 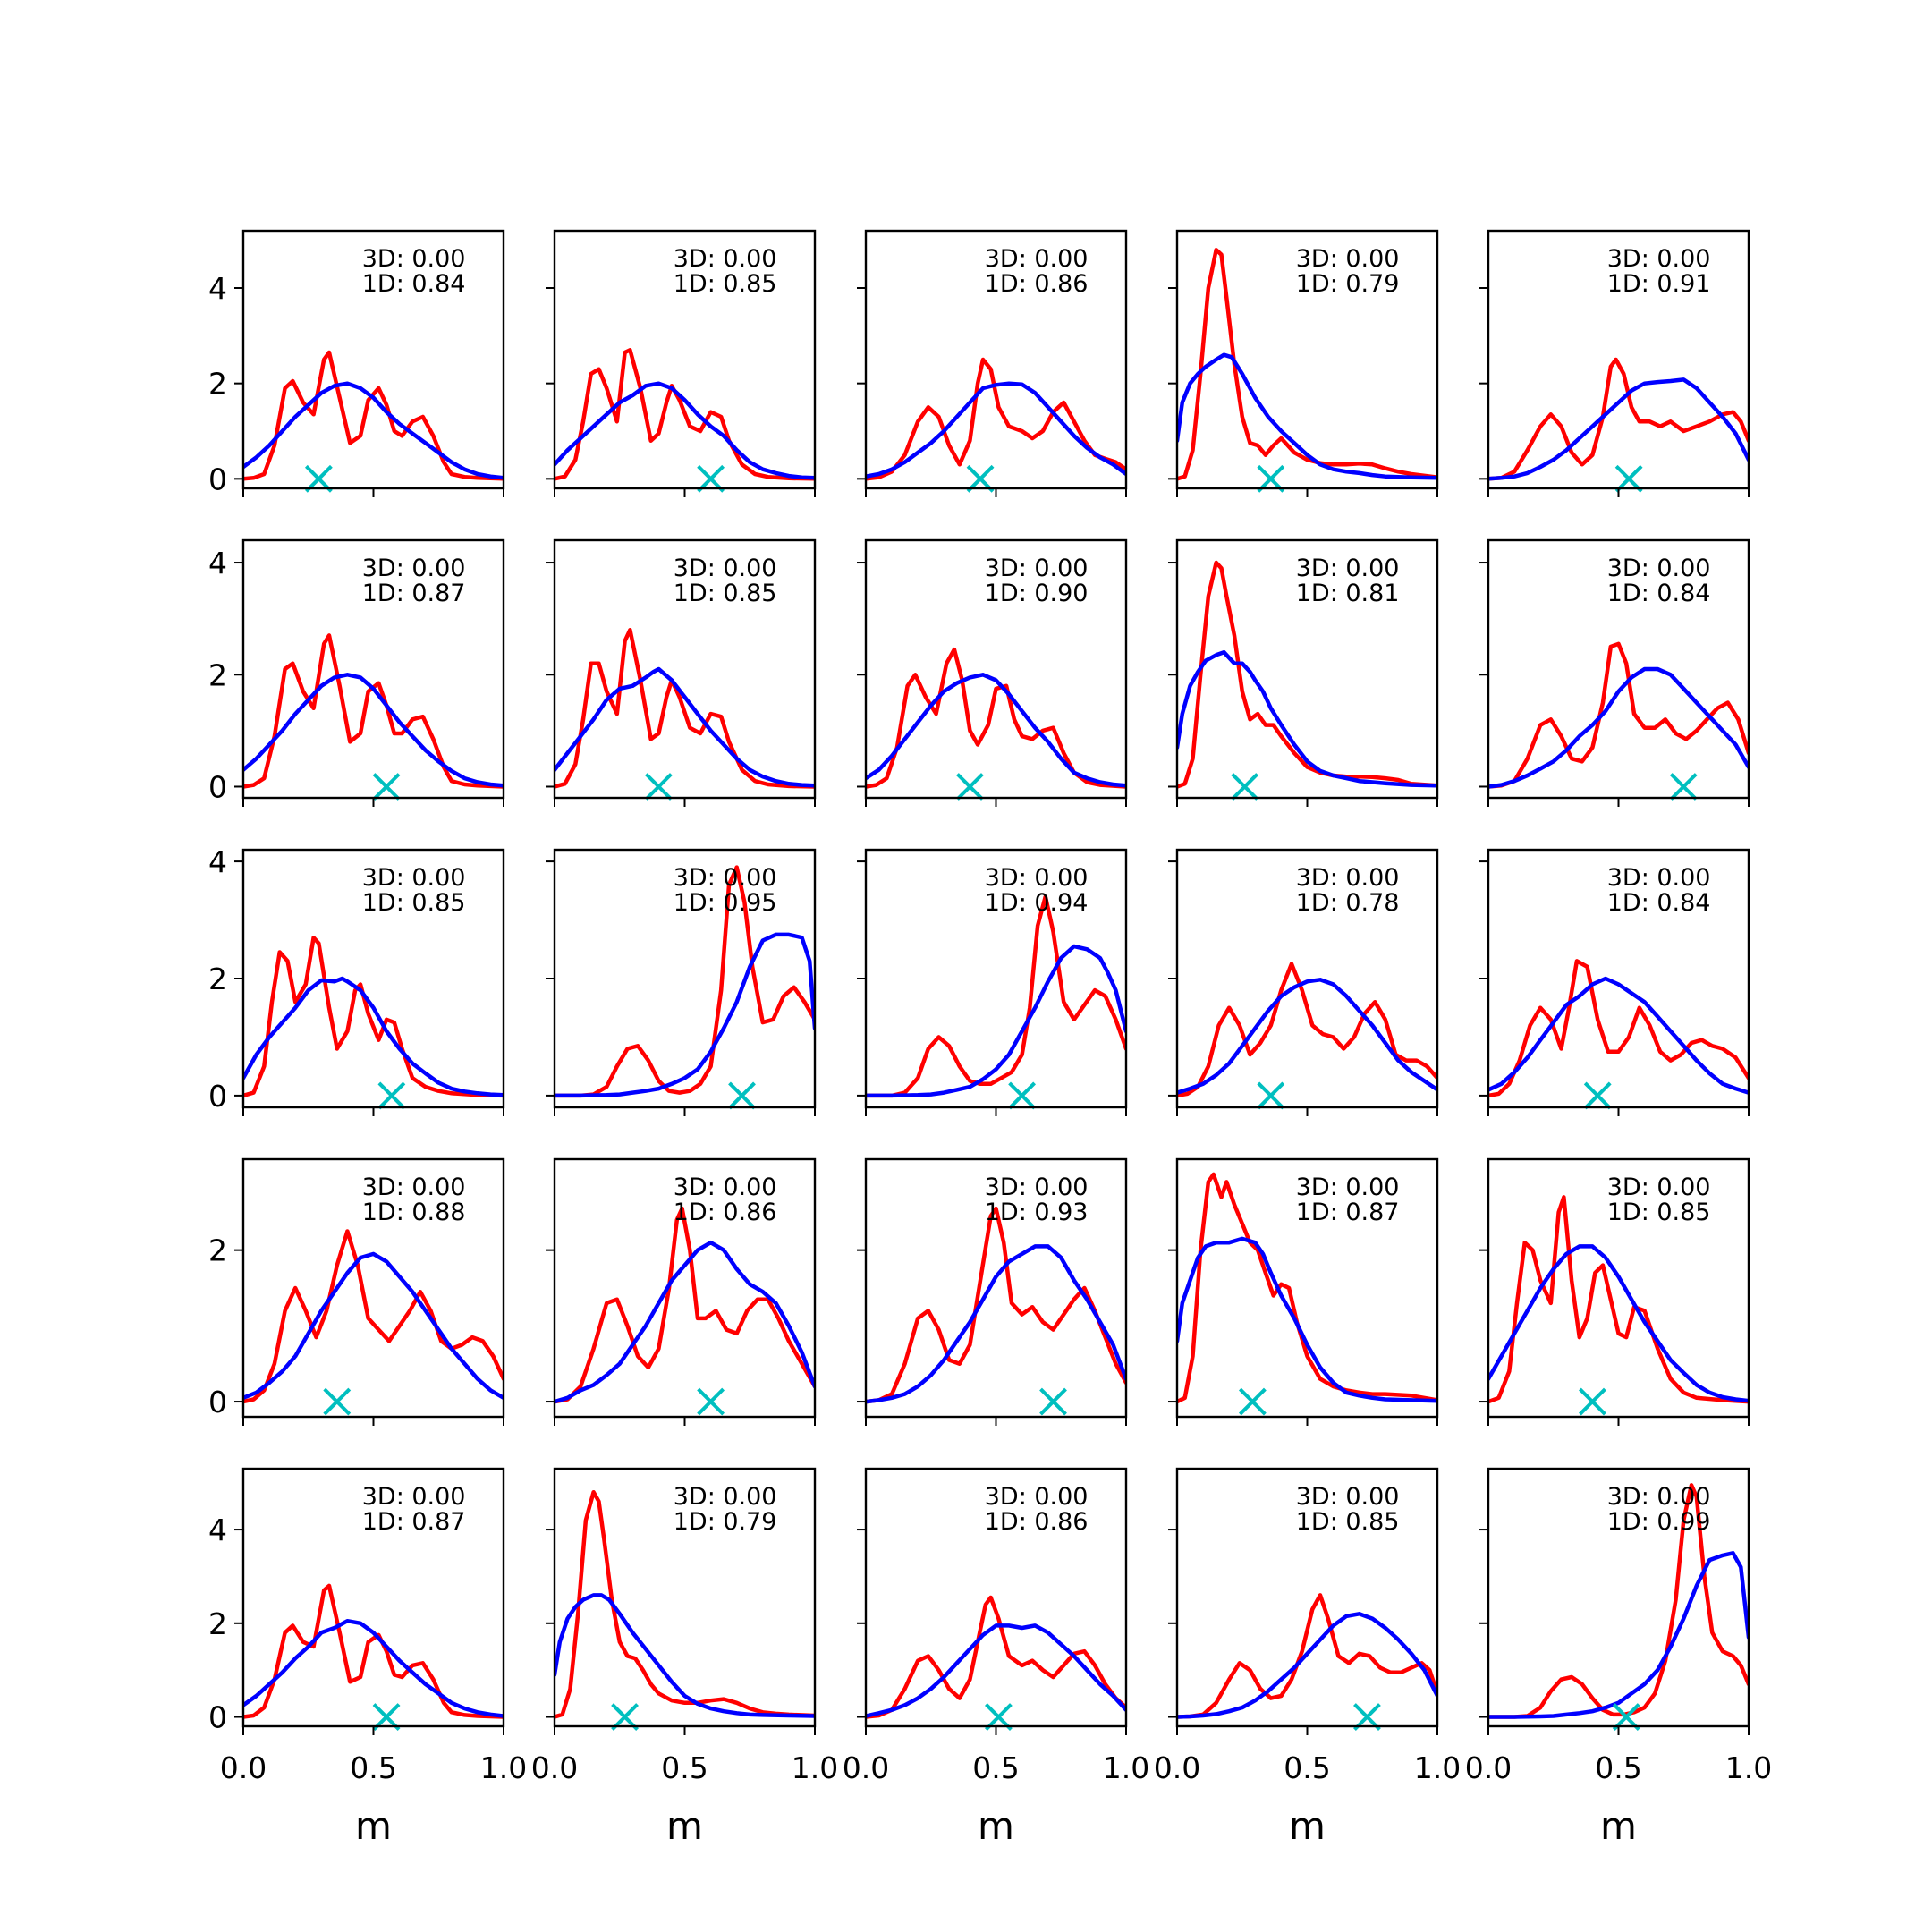 What do you see at coordinates (1659, 284) in the screenshot?
I see `annotation-line-2: 1D: 0.91` at bounding box center [1659, 284].